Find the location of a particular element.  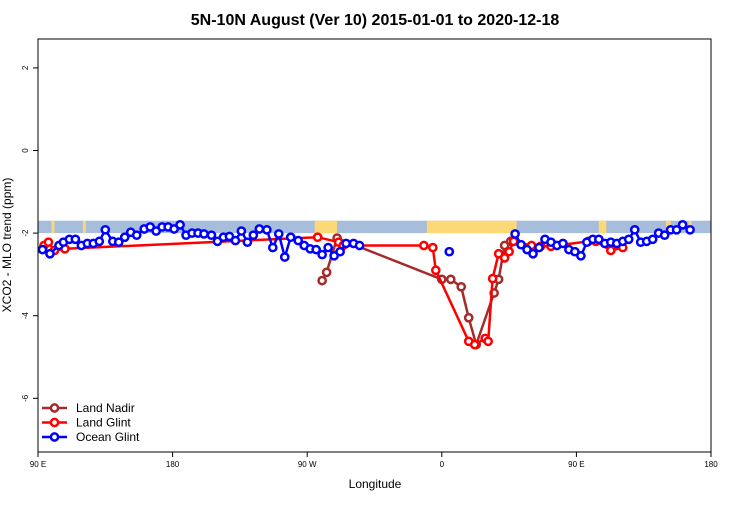

y-tick-label: -2 is located at coordinates (25, 233).